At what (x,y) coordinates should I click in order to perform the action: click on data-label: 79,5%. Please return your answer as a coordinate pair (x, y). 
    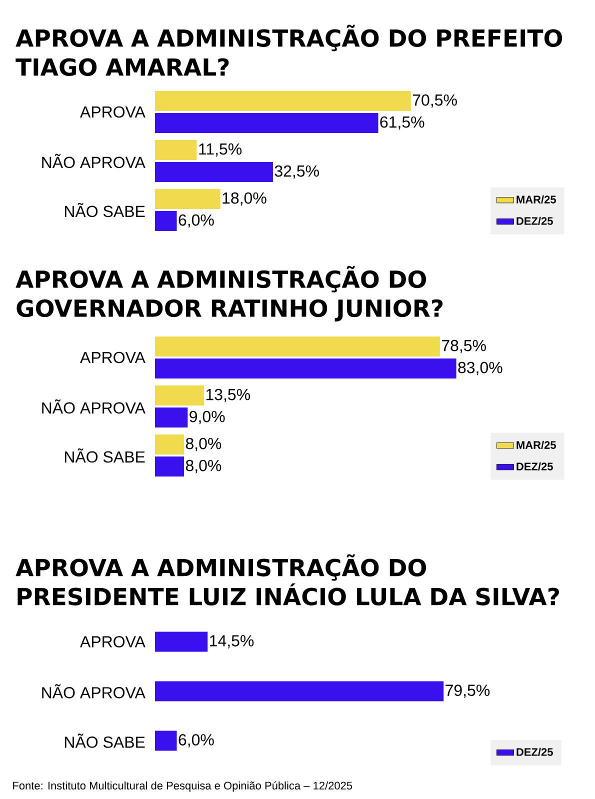
    Looking at the image, I should click on (468, 691).